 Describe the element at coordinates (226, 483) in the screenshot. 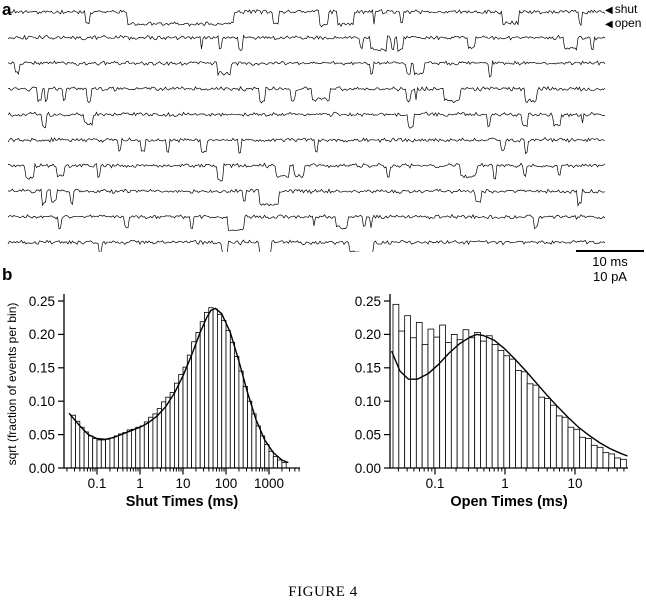

I see `x-tick-label: 100` at that location.